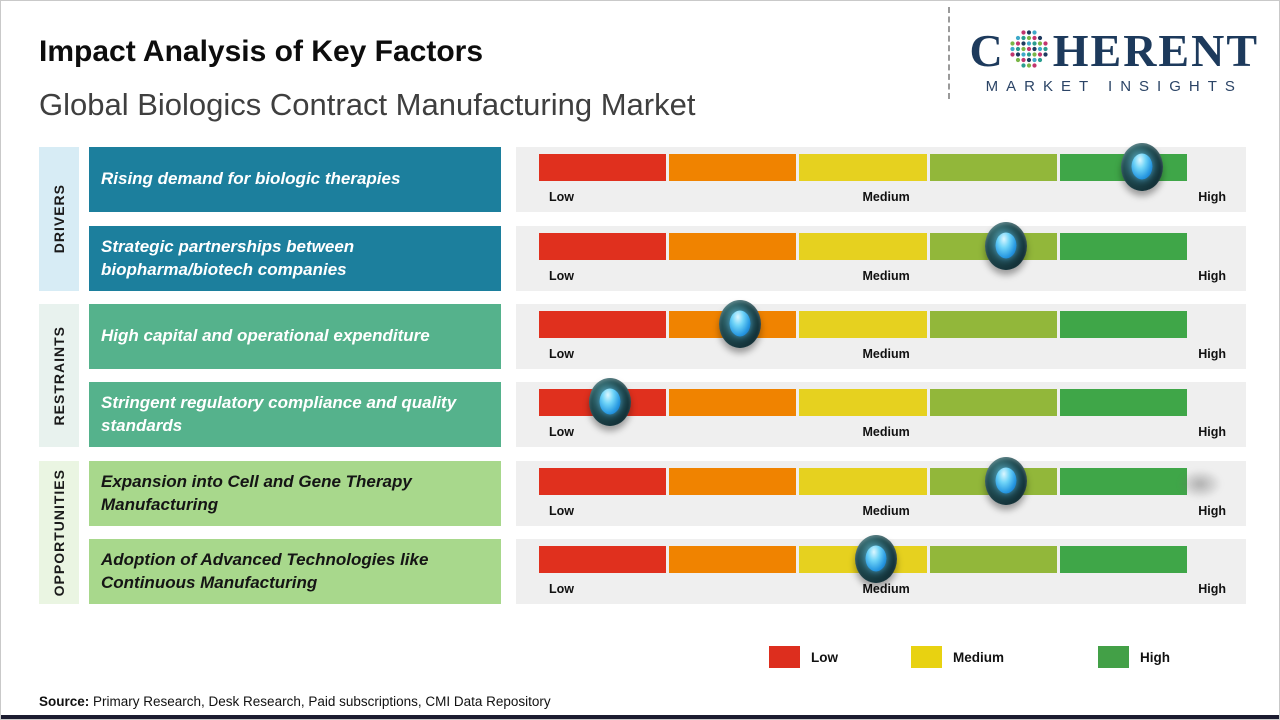  What do you see at coordinates (949, 53) in the screenshot?
I see `header-dashed-divider` at bounding box center [949, 53].